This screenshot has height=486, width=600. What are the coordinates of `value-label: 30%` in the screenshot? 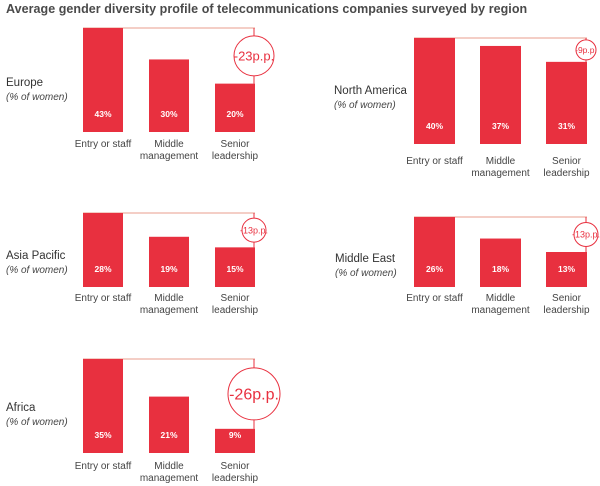 It's located at (168, 114).